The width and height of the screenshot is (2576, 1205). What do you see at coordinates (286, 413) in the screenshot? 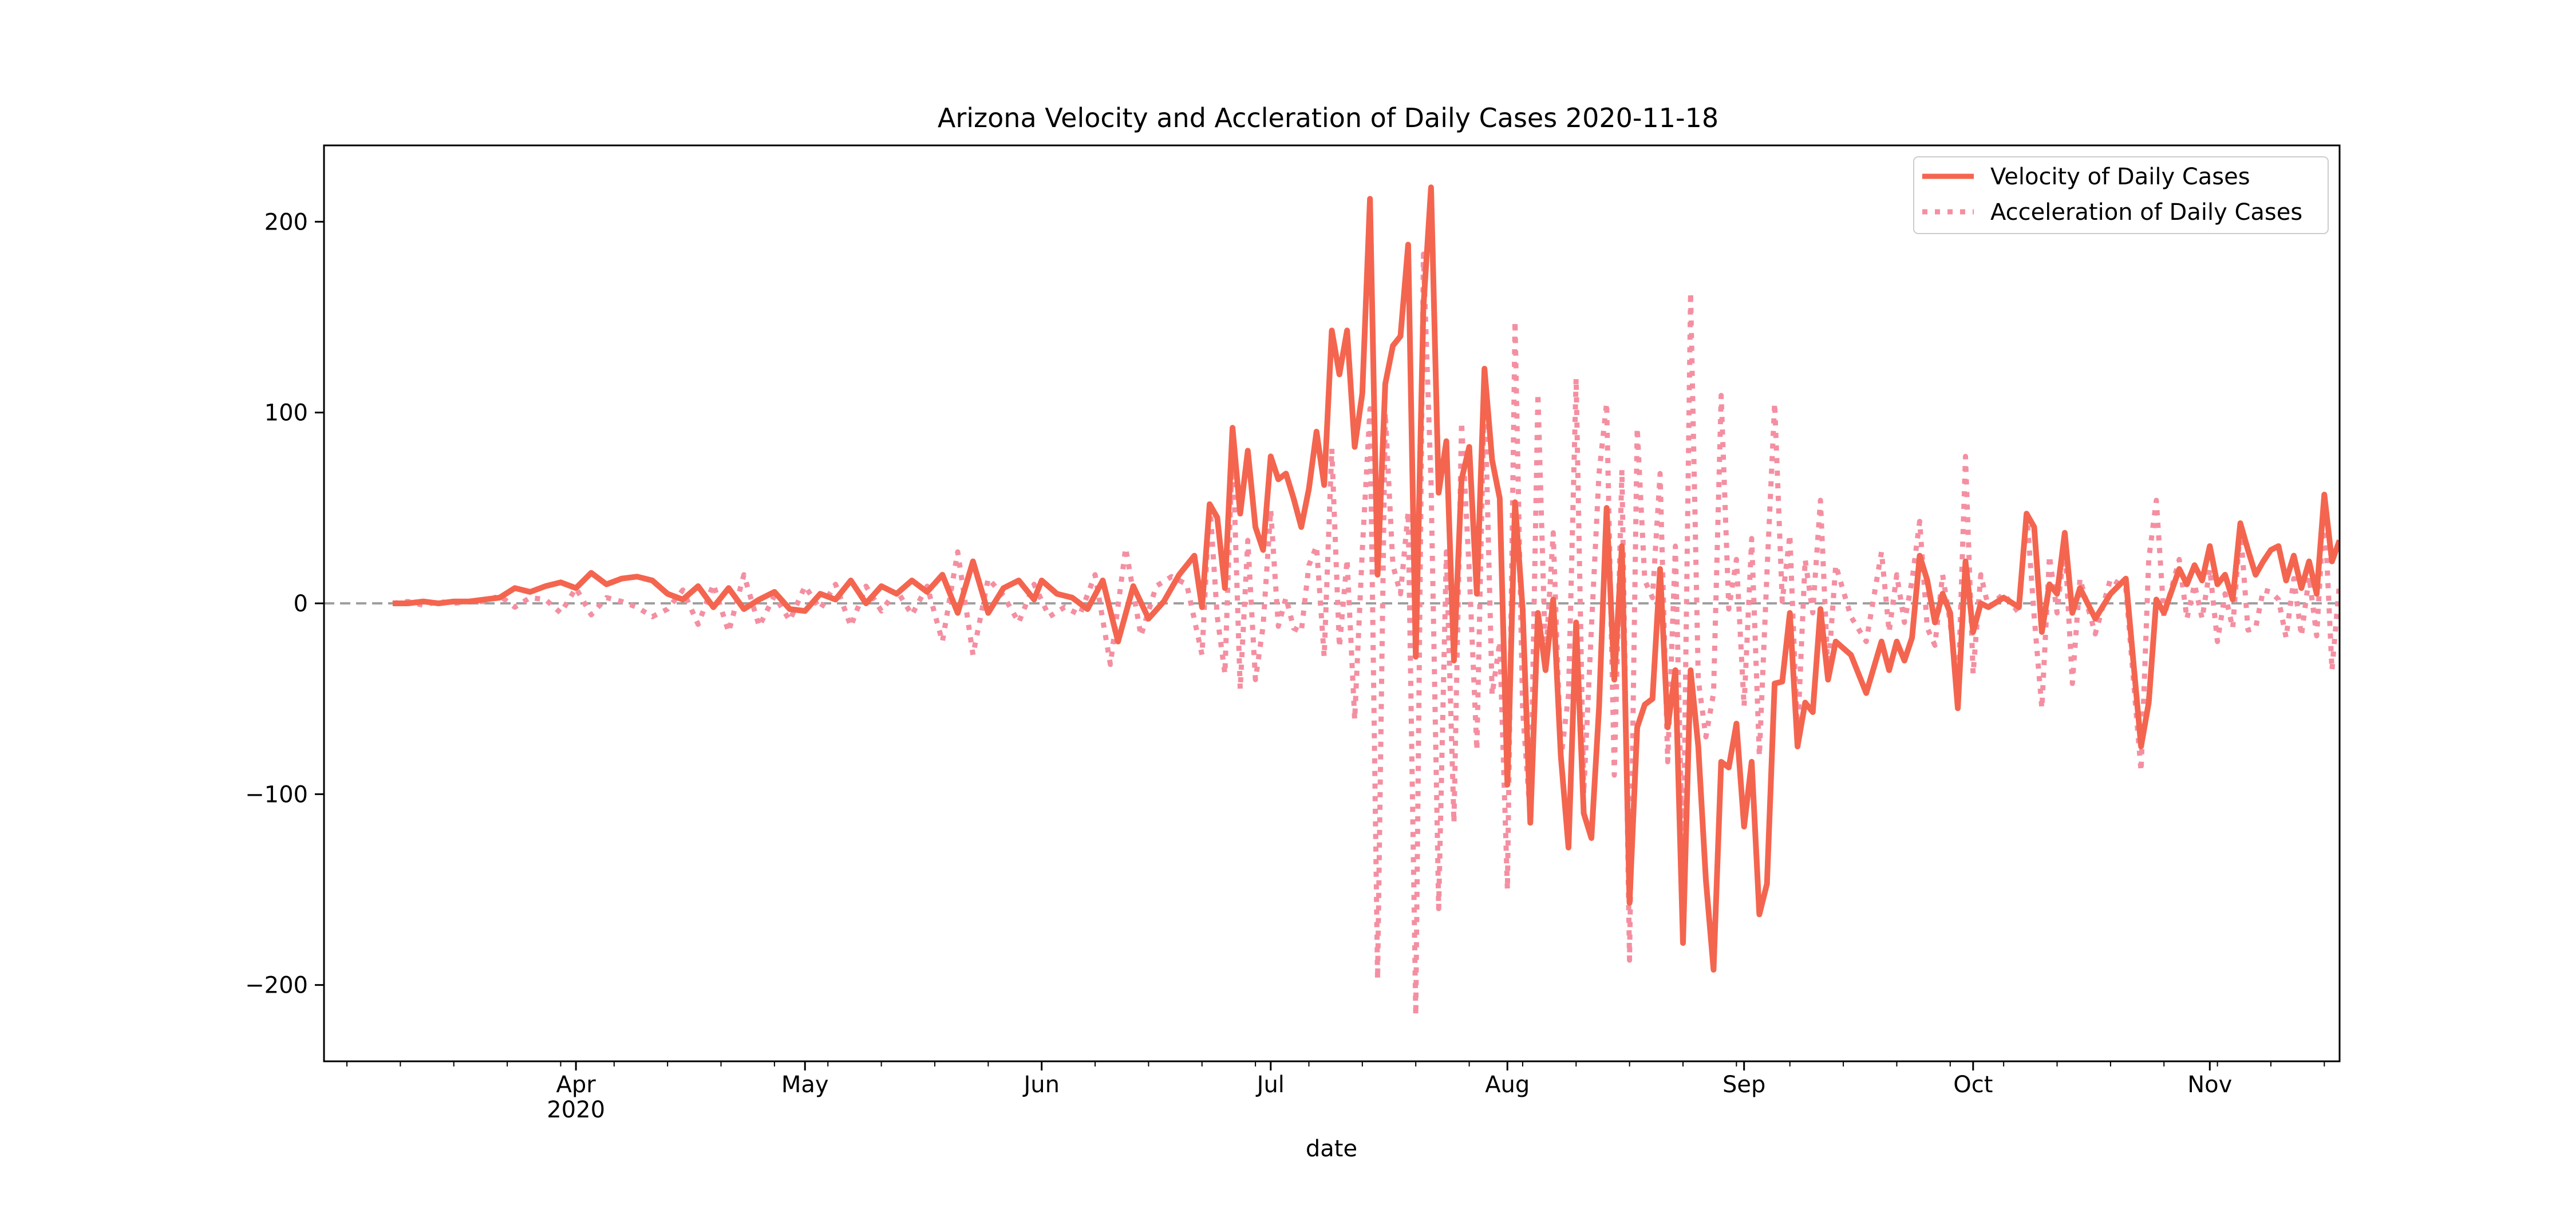
I see `y-tick-label-1: 100` at bounding box center [286, 413].